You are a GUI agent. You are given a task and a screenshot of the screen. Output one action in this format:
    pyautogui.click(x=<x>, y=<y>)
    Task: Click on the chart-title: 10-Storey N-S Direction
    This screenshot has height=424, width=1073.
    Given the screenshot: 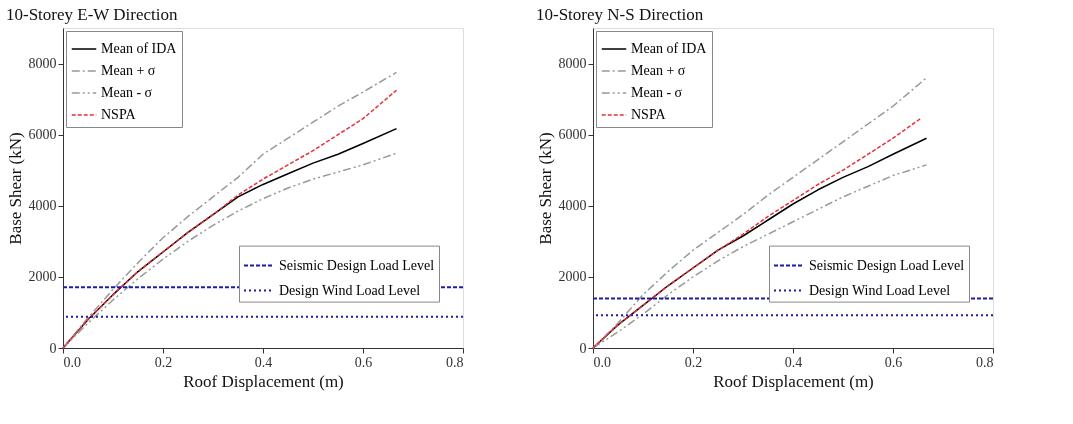 What is the action you would take?
    pyautogui.click(x=620, y=14)
    